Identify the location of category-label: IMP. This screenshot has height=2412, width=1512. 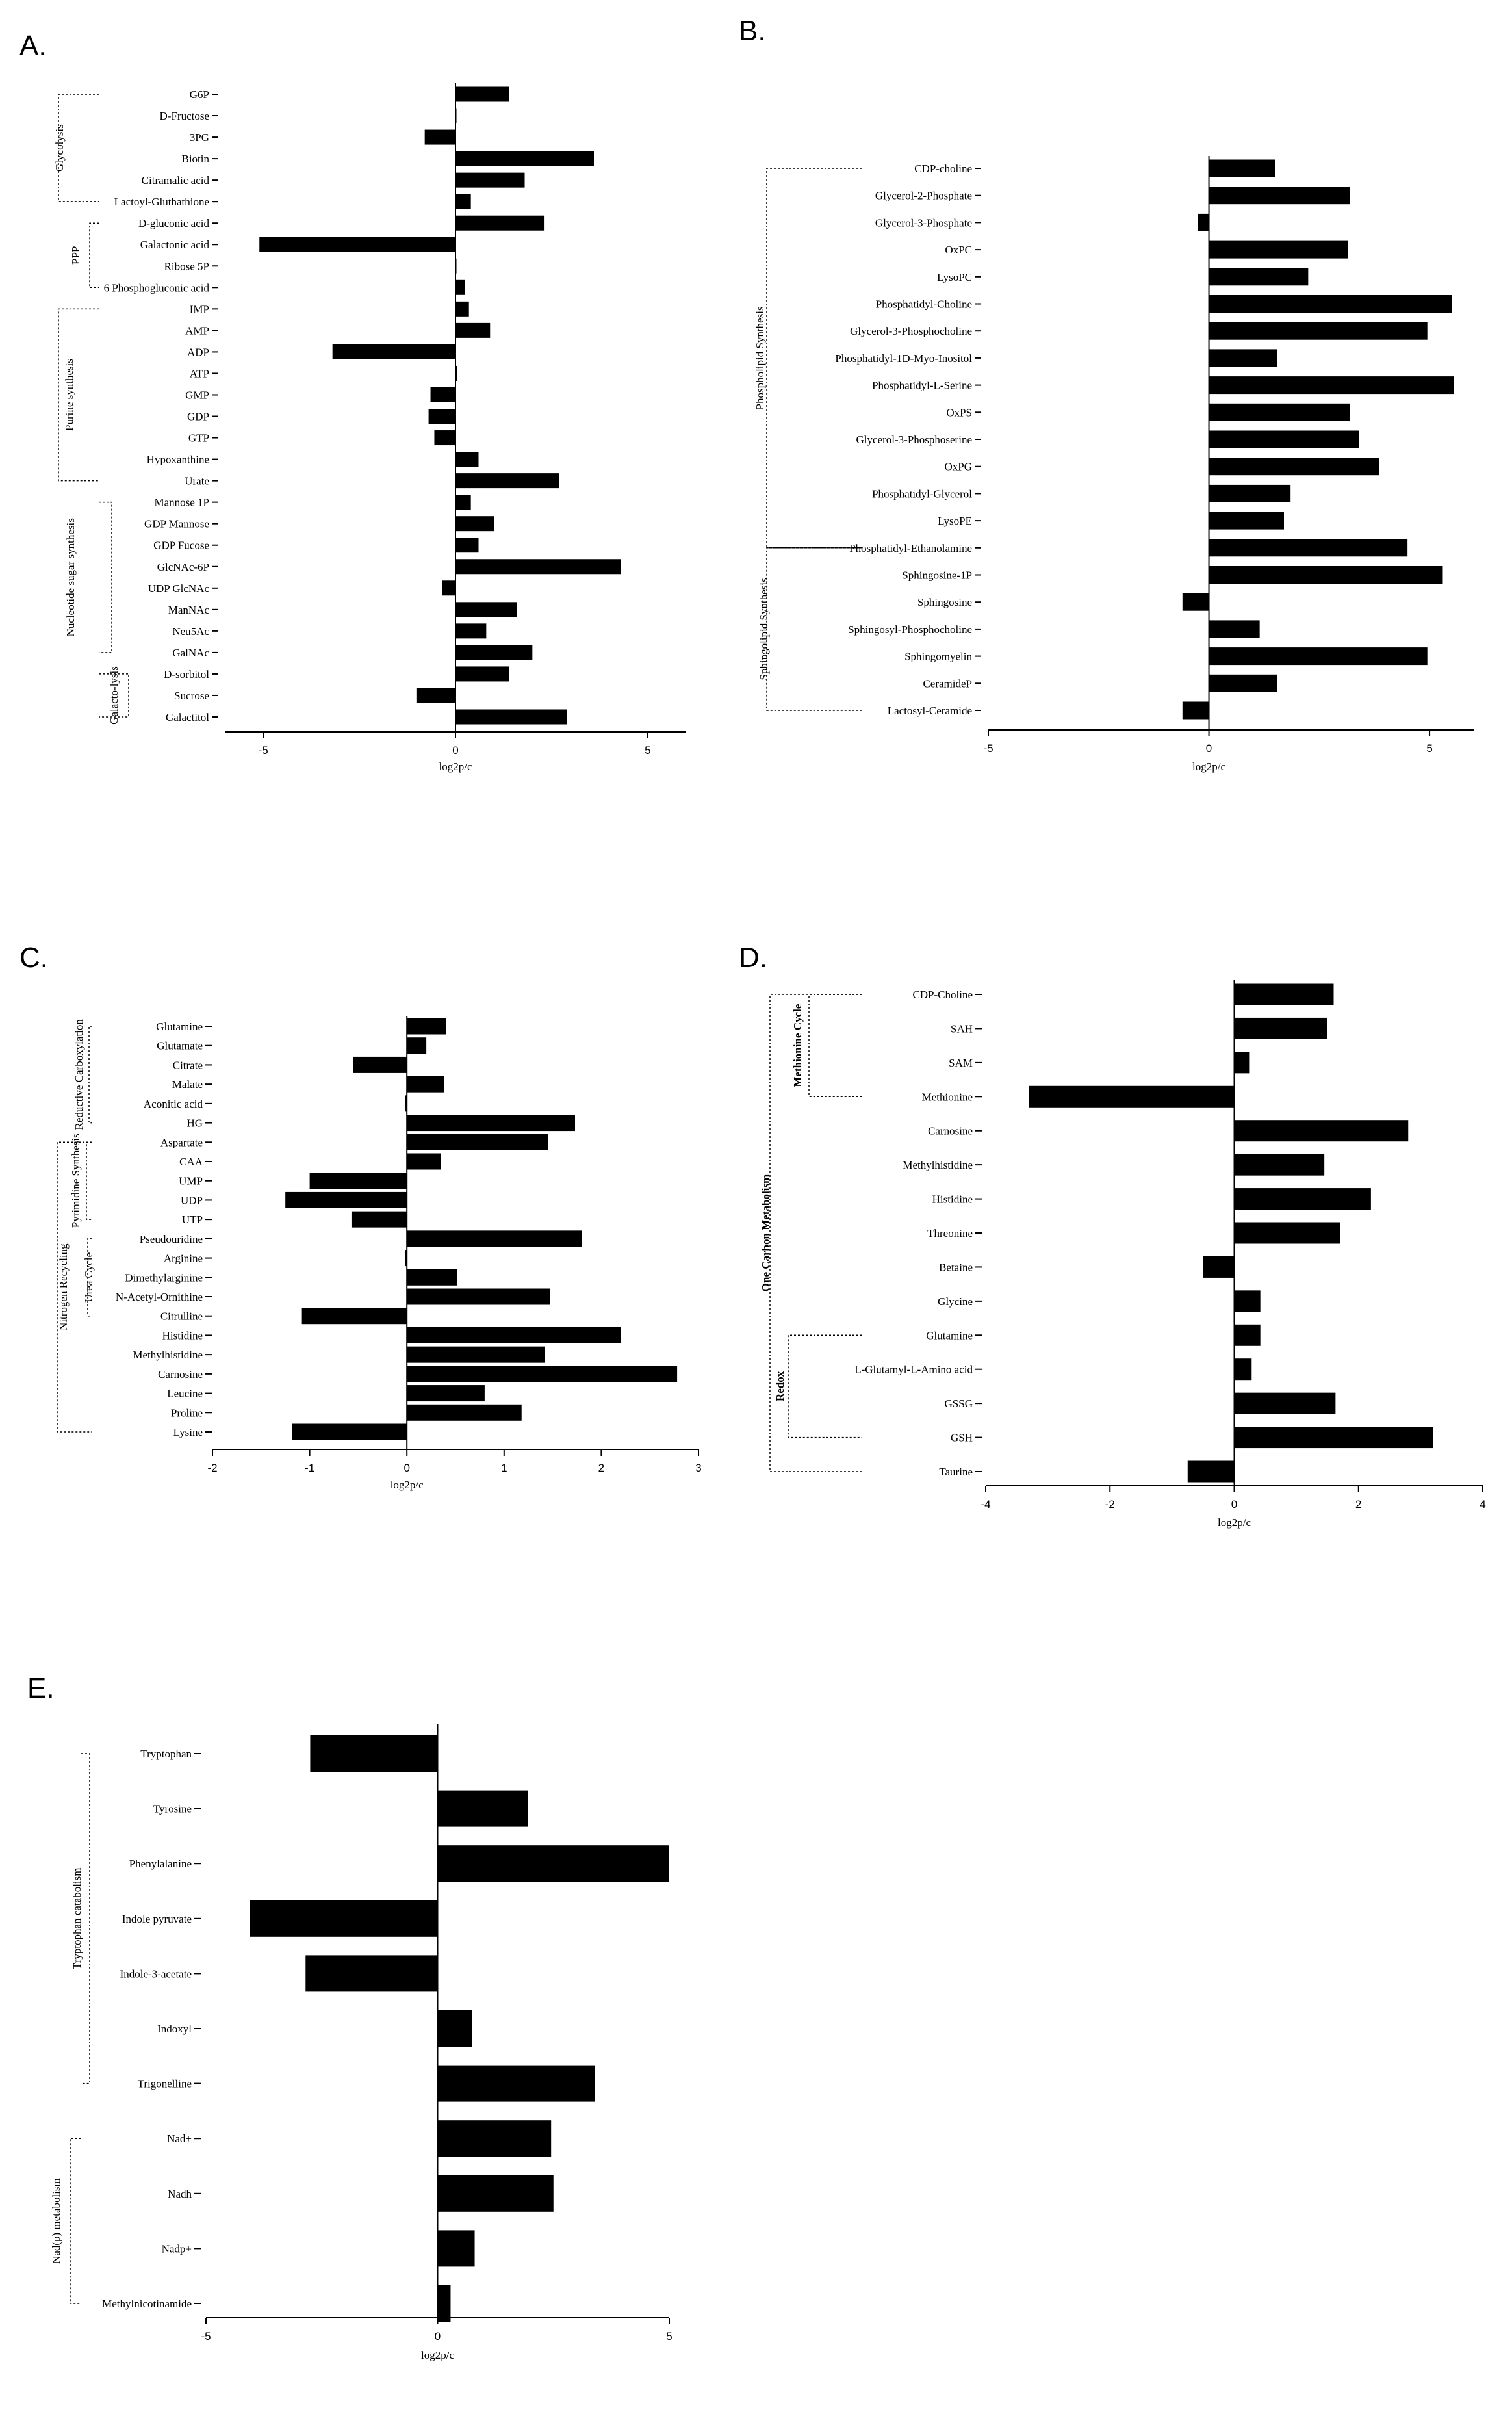
(199, 309).